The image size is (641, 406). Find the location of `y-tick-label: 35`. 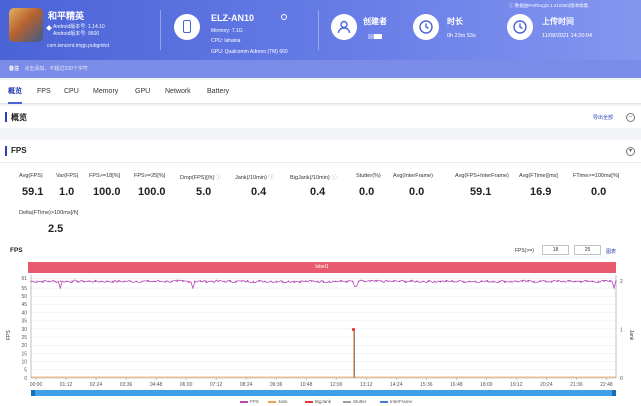

y-tick-label: 35 is located at coordinates (24, 322).